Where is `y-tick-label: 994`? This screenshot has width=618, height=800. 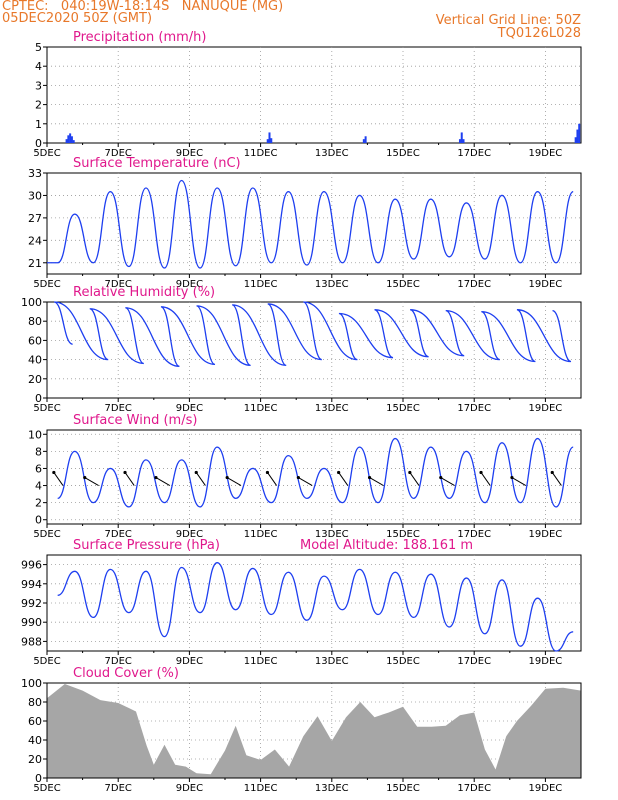
y-tick-label: 994 is located at coordinates (31, 584).